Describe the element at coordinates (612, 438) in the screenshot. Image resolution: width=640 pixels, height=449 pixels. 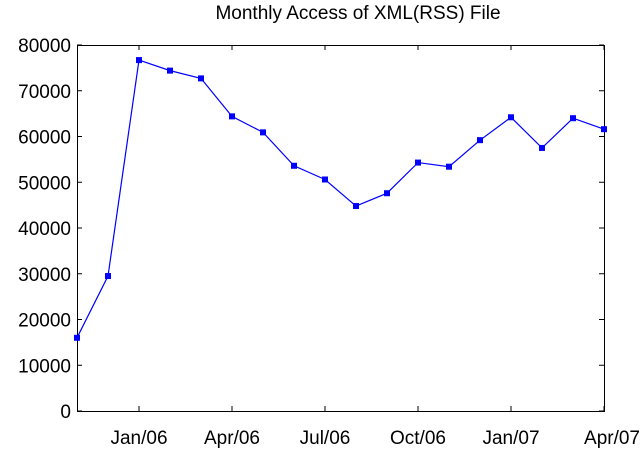
I see `x-tick-label: Apr/07` at that location.